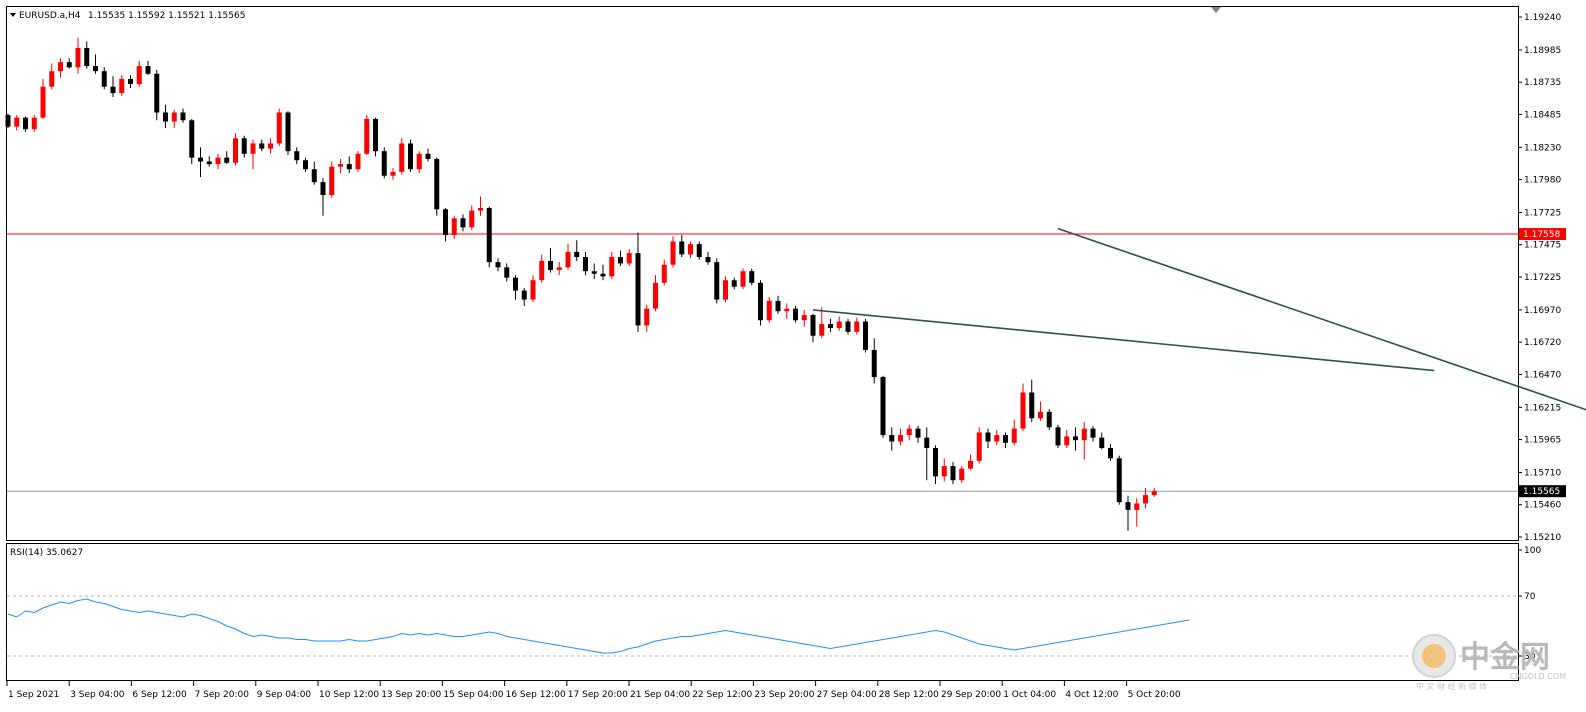 Image resolution: width=1586 pixels, height=712 pixels. What do you see at coordinates (349, 695) in the screenshot?
I see `time-tick-label: 10 Sep 12:00` at bounding box center [349, 695].